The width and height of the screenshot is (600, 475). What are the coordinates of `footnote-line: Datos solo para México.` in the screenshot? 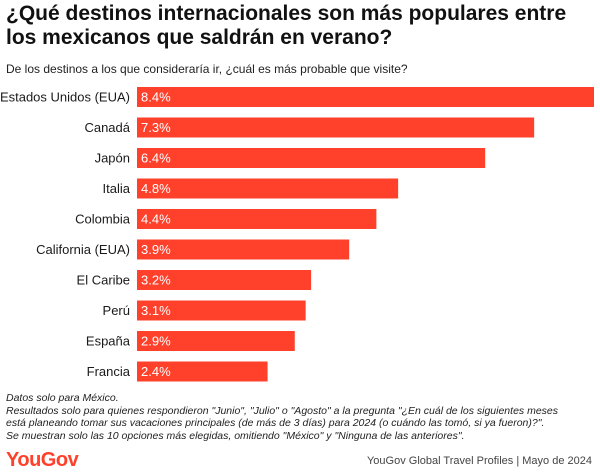 It's located at (62, 398).